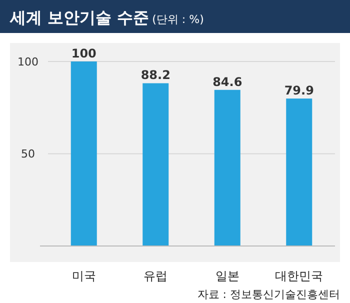 This screenshot has width=350, height=303. What do you see at coordinates (28, 154) in the screenshot?
I see `y-tick-label: 50` at bounding box center [28, 154].